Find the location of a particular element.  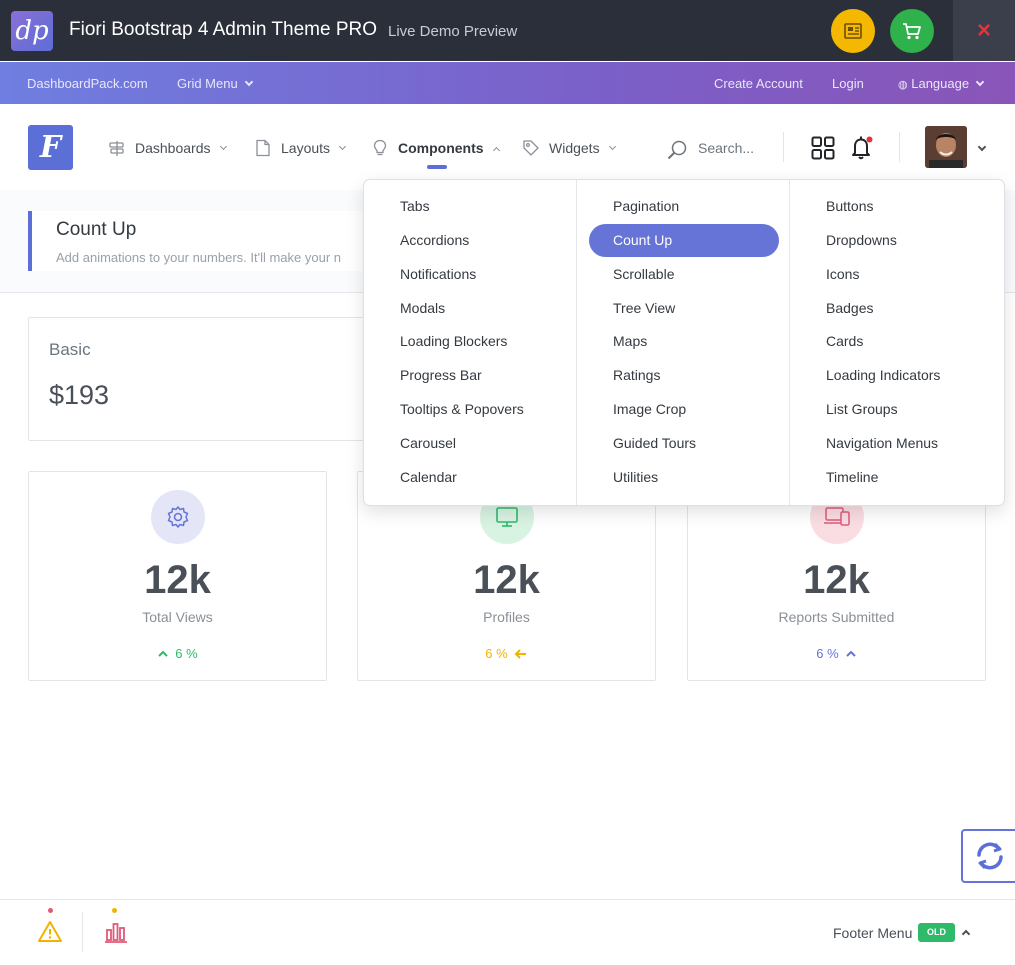

login-link: Login is located at coordinates (848, 83).